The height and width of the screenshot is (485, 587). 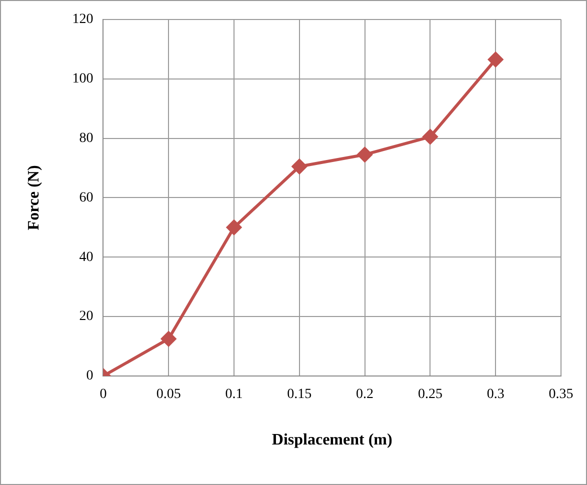 I want to click on x-axis-title: Displacement (m), so click(x=332, y=440).